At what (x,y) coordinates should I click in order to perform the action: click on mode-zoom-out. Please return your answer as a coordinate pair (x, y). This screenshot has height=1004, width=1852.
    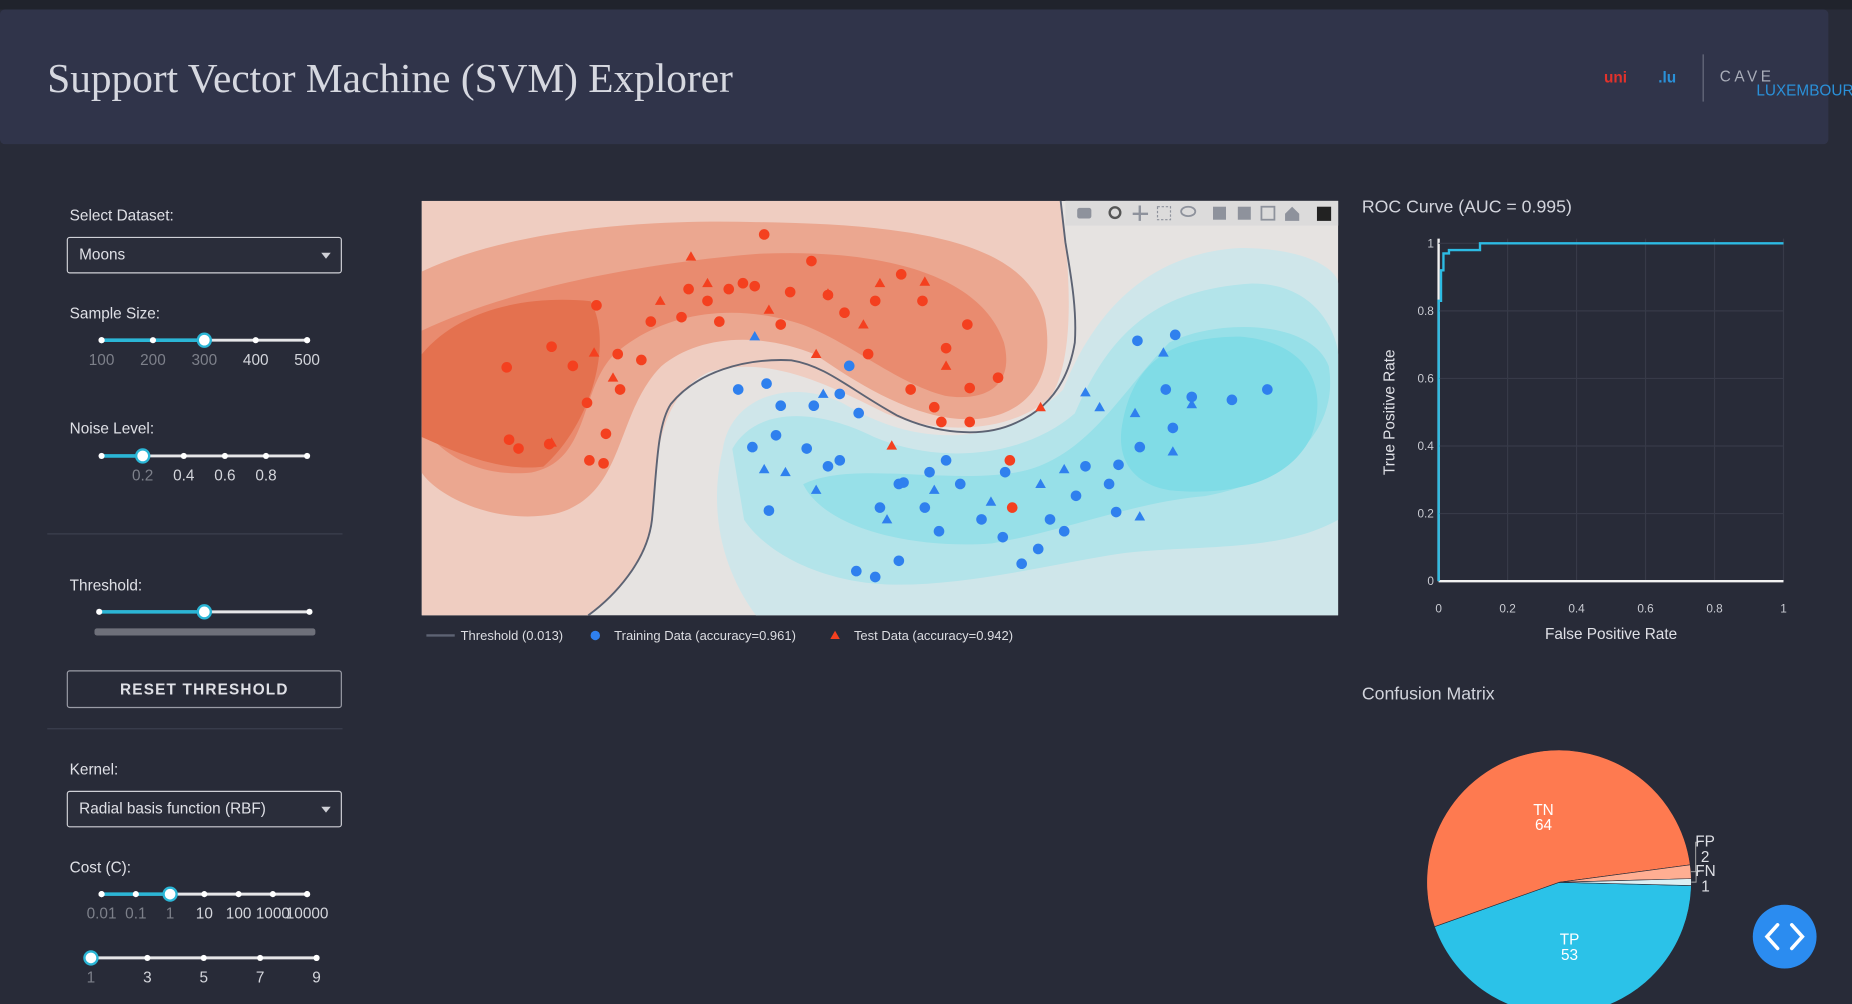
    Looking at the image, I should click on (1244, 213).